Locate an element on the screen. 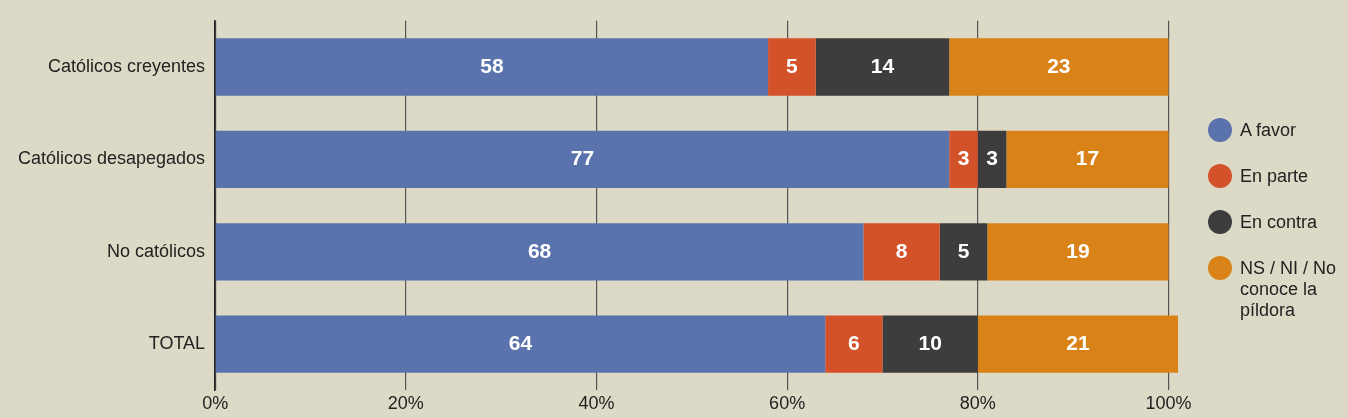 Image resolution: width=1348 pixels, height=418 pixels. legend-label: En contra is located at coordinates (1279, 222).